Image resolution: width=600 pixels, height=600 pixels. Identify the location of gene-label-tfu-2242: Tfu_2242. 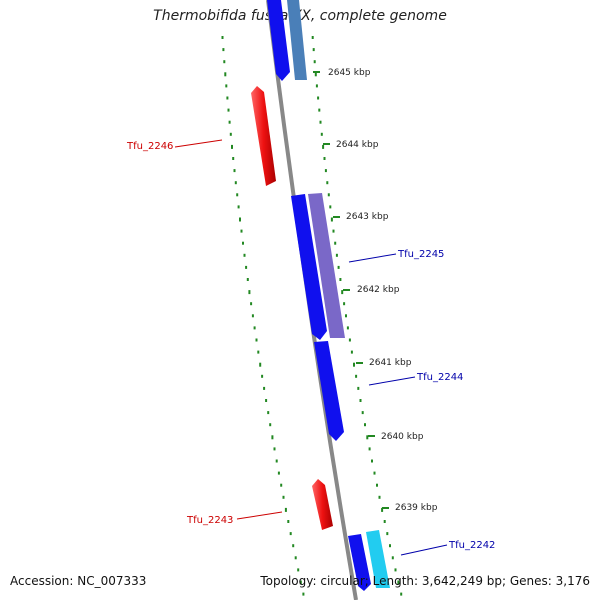
(471, 545).